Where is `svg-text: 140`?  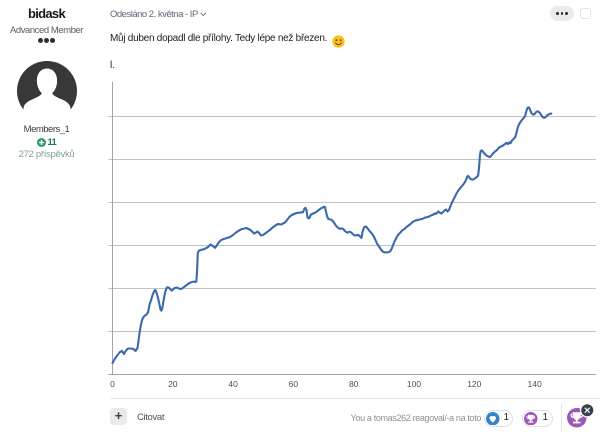
svg-text: 140 is located at coordinates (535, 384).